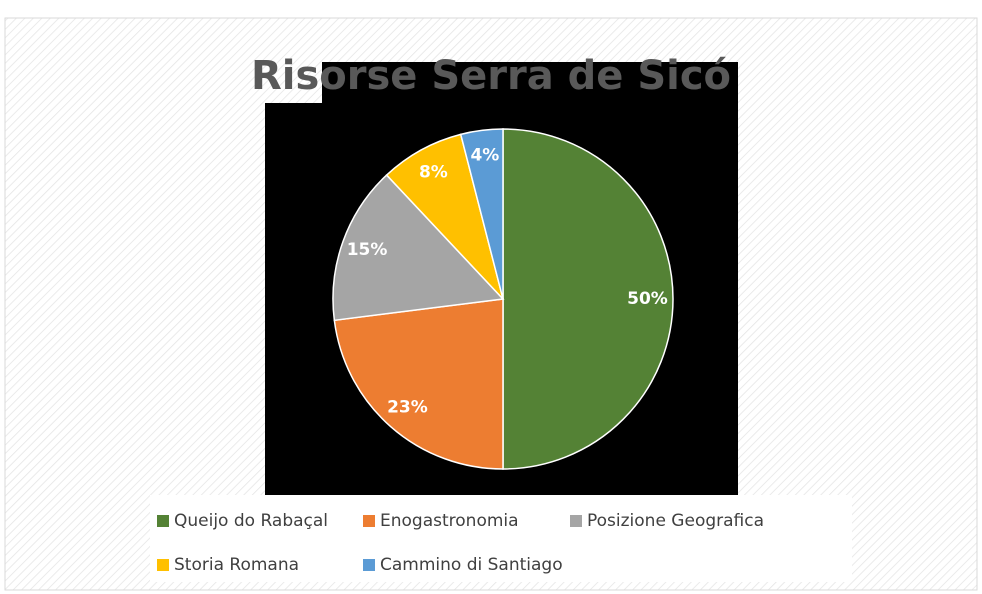 This screenshot has height=594, width=982. I want to click on data-label: 4%, so click(484, 156).